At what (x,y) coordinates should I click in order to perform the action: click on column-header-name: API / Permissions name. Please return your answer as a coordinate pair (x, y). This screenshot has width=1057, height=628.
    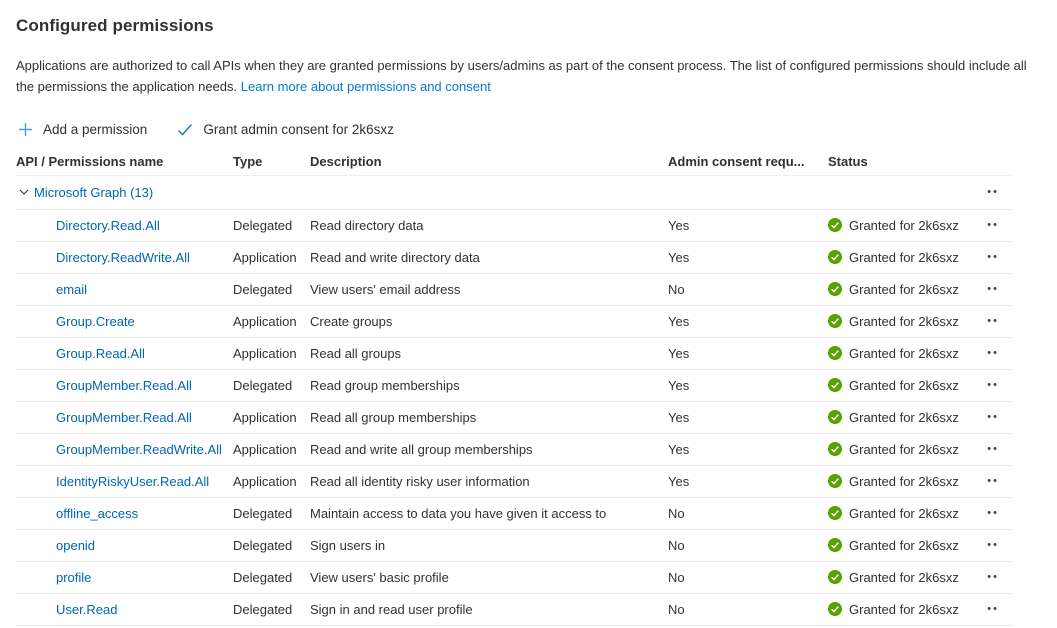
    Looking at the image, I should click on (90, 162).